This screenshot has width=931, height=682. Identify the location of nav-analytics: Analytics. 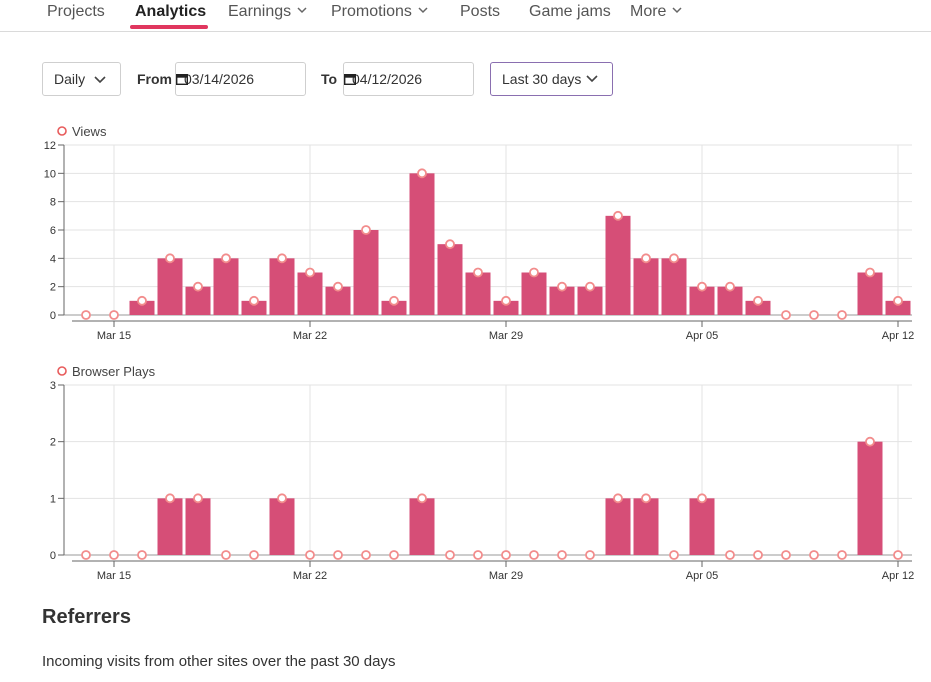
(170, 14).